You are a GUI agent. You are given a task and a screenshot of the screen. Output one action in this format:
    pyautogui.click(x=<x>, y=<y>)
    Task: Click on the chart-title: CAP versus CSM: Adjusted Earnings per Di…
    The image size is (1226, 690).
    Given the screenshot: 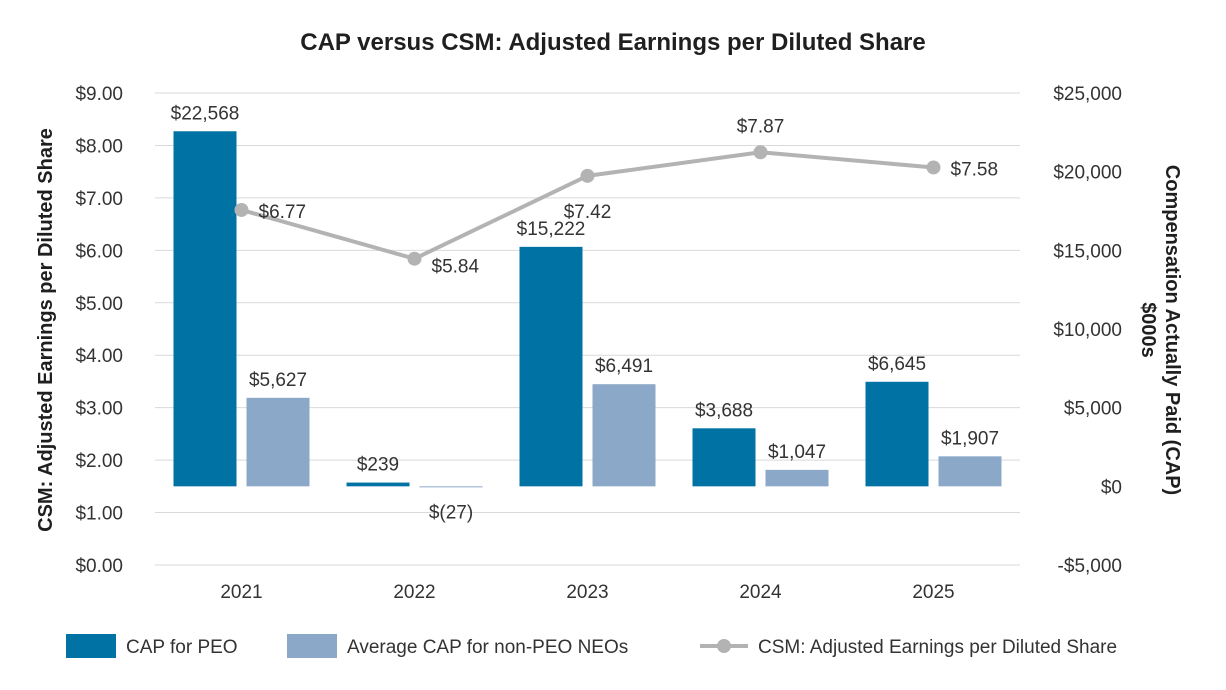 What is the action you would take?
    pyautogui.click(x=612, y=42)
    